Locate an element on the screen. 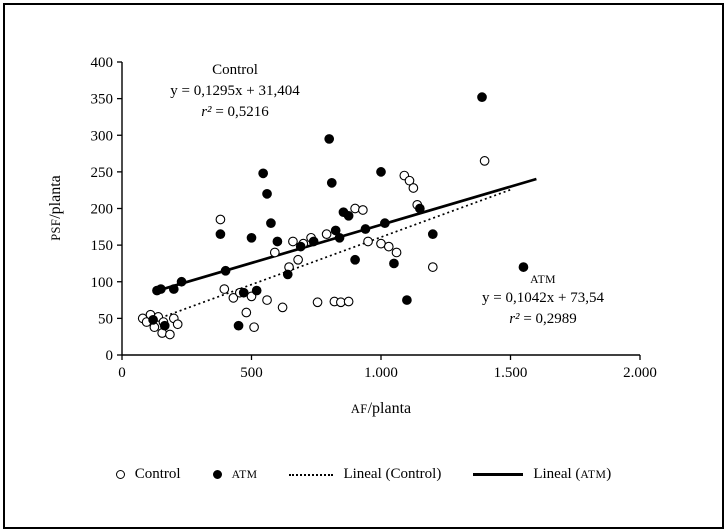 This screenshot has height=532, width=727. x-tick-label: 1.000 is located at coordinates (381, 373).